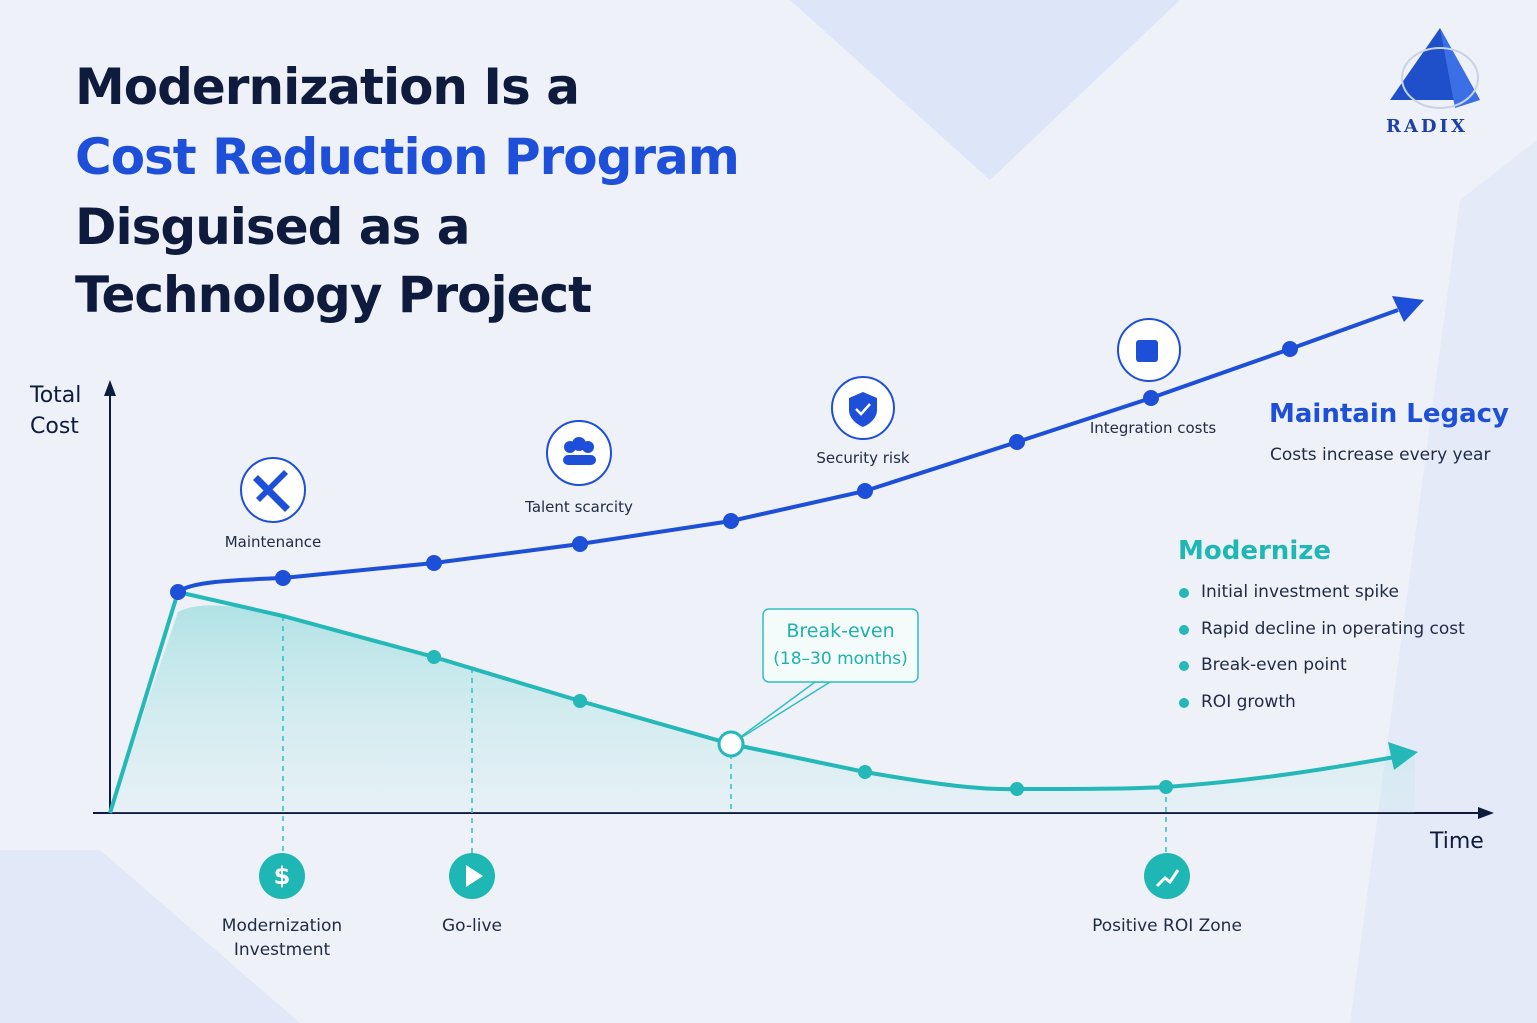  Describe the element at coordinates (272, 227) in the screenshot. I see `title-line: Disguised as a` at that location.